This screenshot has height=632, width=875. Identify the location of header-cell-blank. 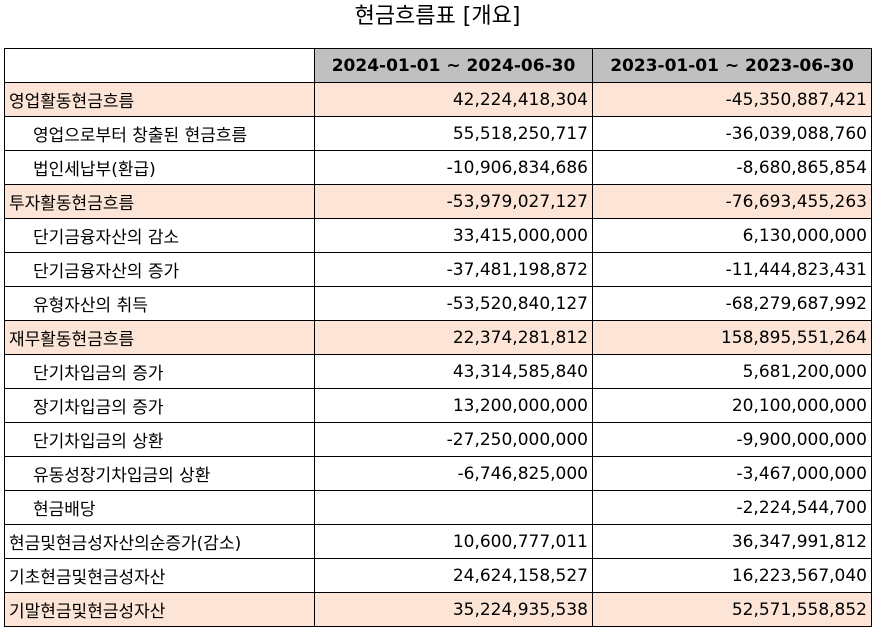
(159, 65).